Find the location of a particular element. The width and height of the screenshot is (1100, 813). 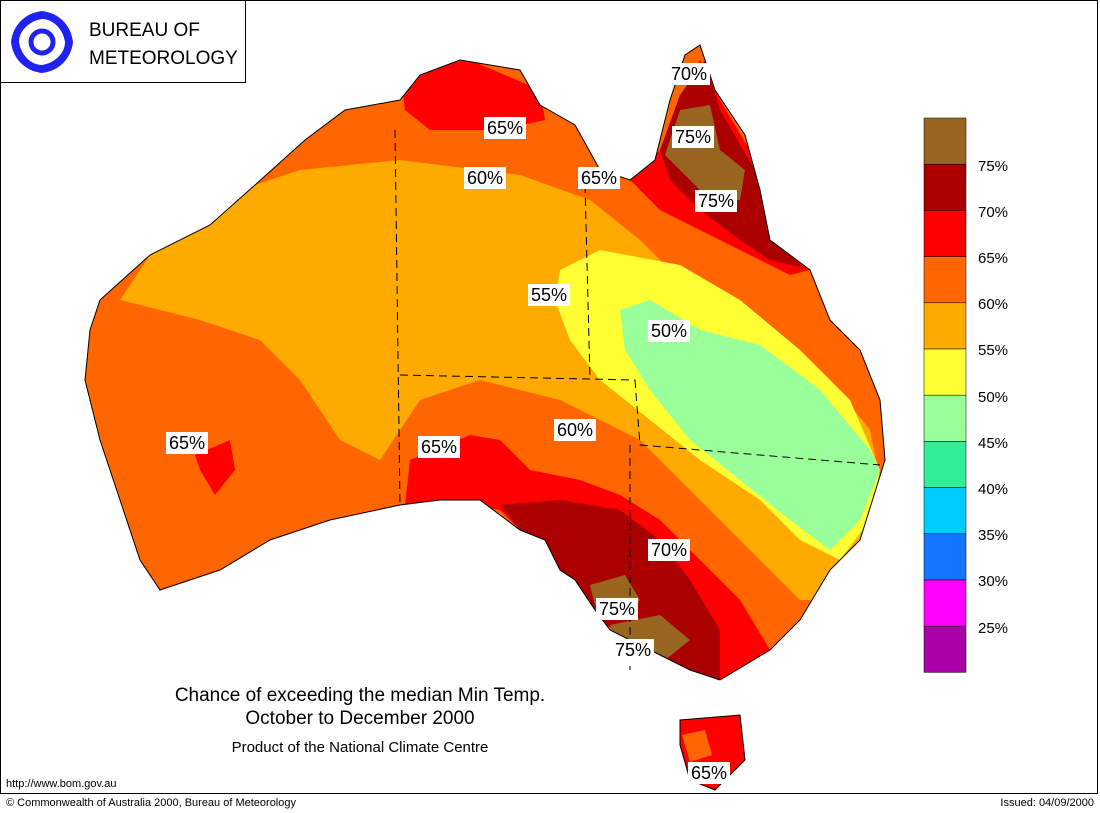

legend-label: 60% is located at coordinates (993, 304).